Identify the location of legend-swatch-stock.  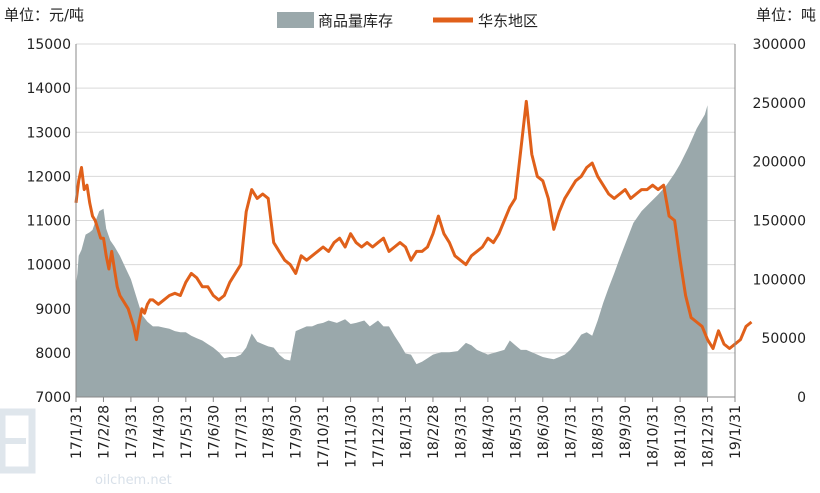
(295, 20).